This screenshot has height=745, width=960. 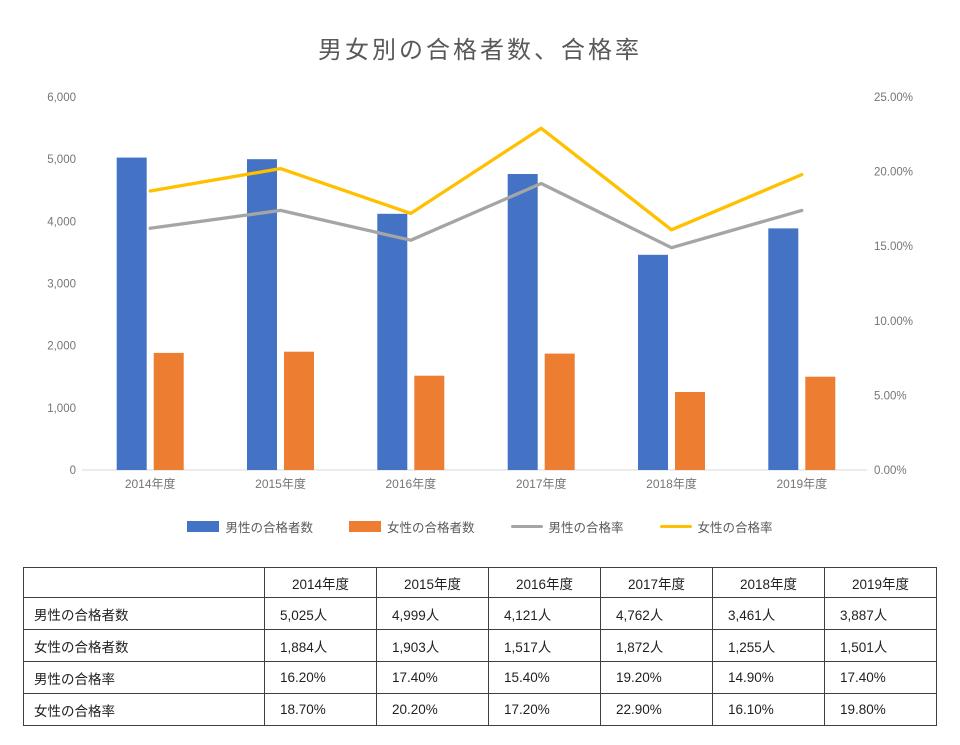 What do you see at coordinates (801, 483) in the screenshot?
I see `x-axis-category-label: 2019年度` at bounding box center [801, 483].